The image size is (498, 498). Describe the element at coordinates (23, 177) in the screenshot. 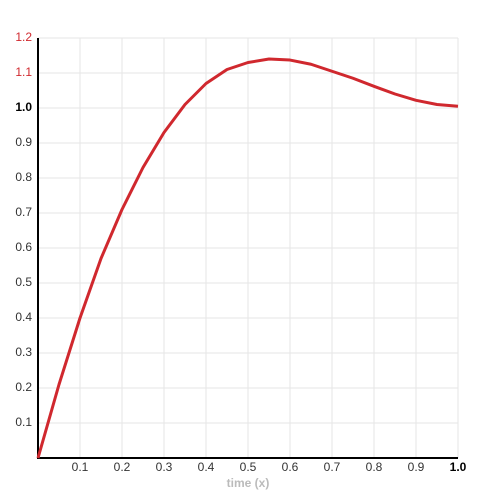

I see `y-tick-label: 0.8` at that location.